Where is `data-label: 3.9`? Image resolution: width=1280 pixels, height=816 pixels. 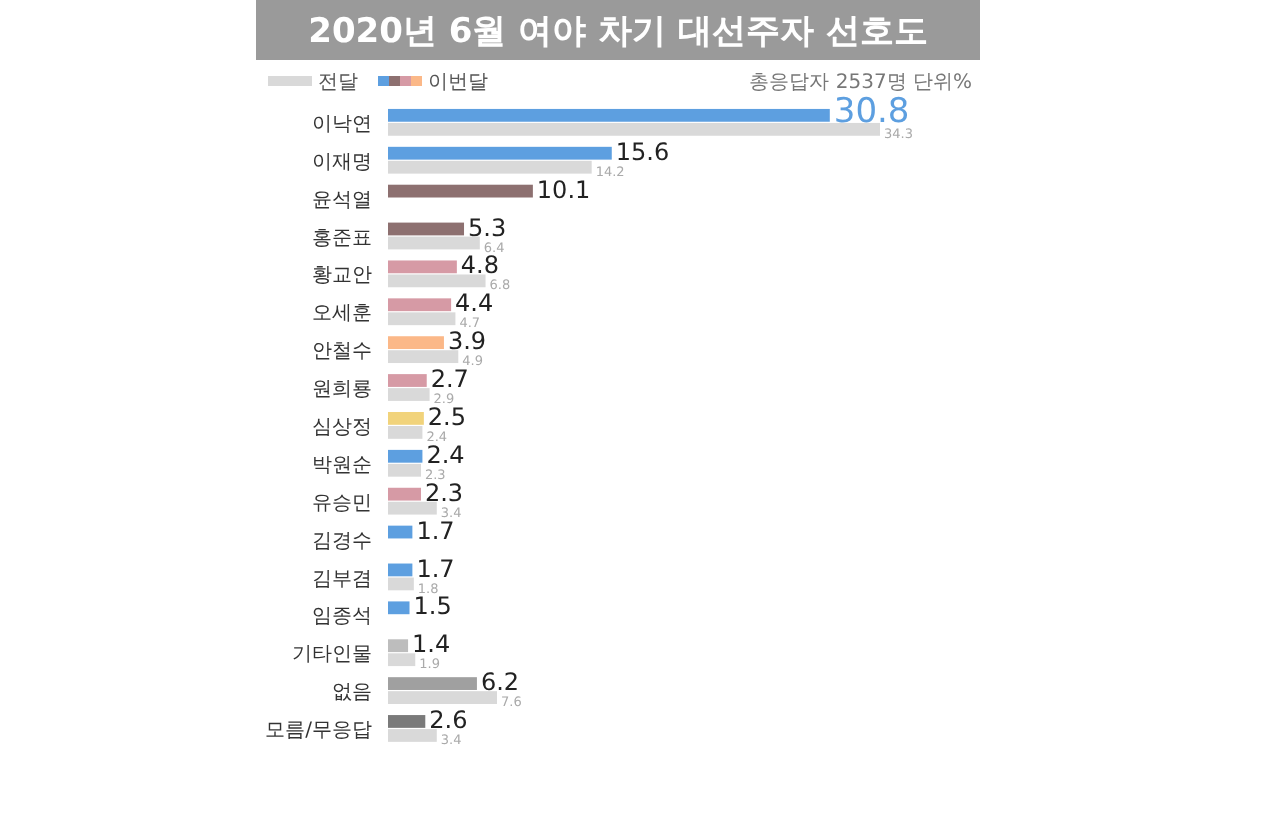 data-label: 3.9 is located at coordinates (467, 341).